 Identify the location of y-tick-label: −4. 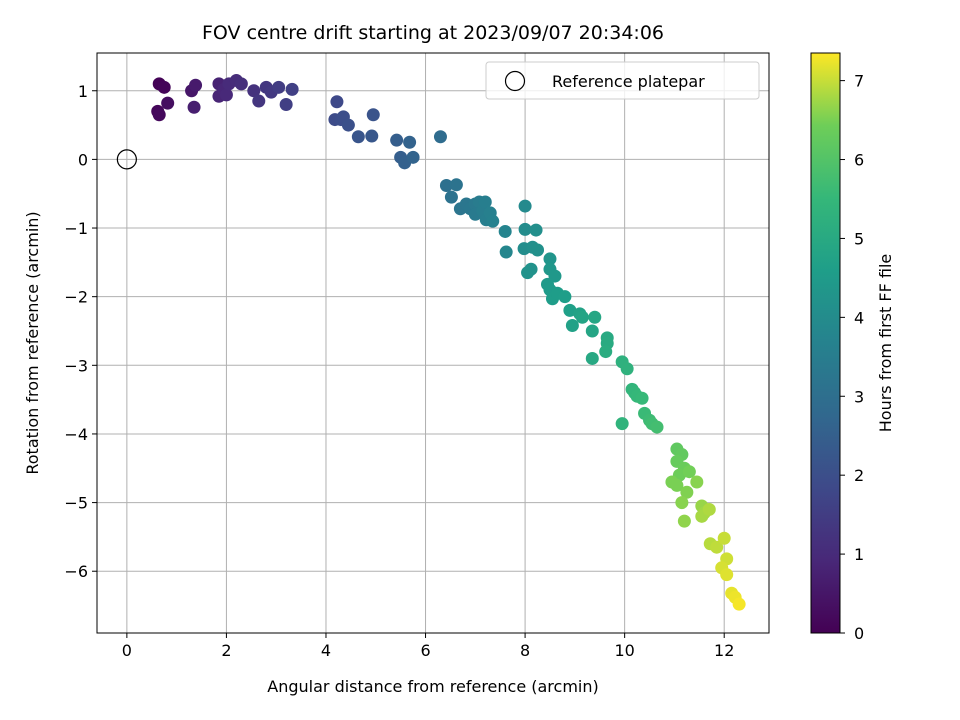
(76, 434).